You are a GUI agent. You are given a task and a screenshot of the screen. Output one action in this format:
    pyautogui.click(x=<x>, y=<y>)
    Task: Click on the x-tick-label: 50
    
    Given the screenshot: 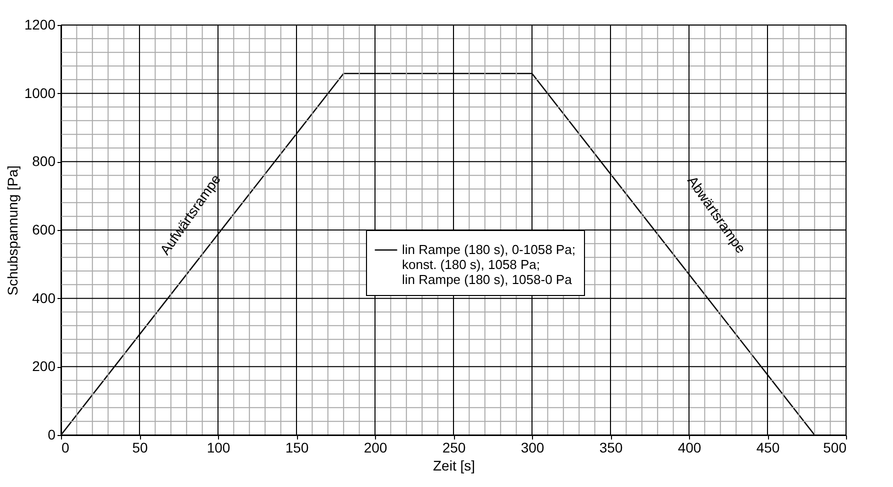 What is the action you would take?
    pyautogui.click(x=140, y=448)
    